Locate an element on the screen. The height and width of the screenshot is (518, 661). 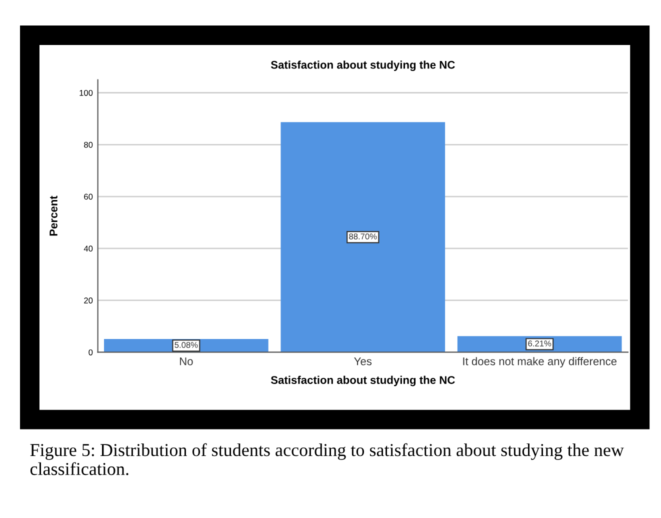
chart-title: Satisfaction about studying the NC is located at coordinates (362, 66).